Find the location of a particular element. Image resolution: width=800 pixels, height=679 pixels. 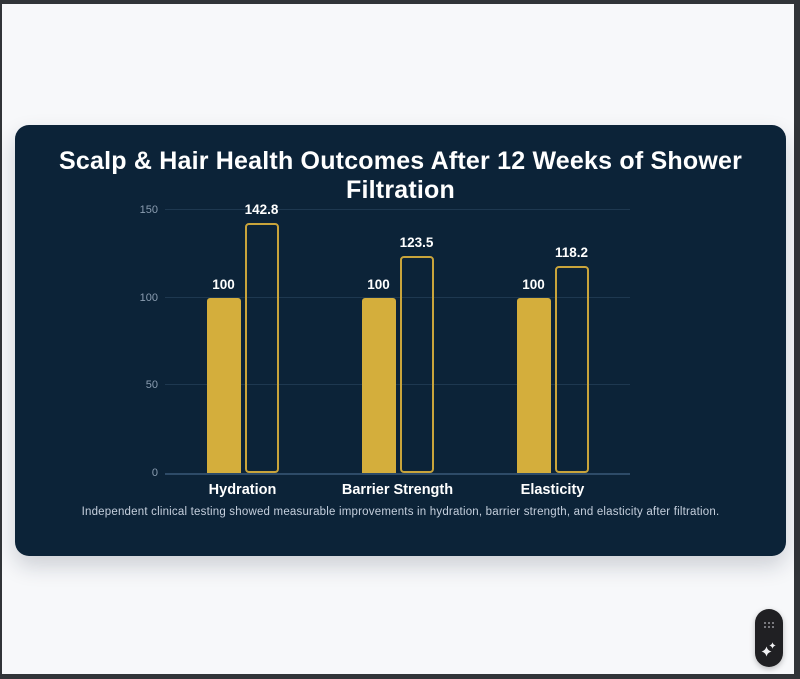

y-tick-label: 150 is located at coordinates (148, 210).